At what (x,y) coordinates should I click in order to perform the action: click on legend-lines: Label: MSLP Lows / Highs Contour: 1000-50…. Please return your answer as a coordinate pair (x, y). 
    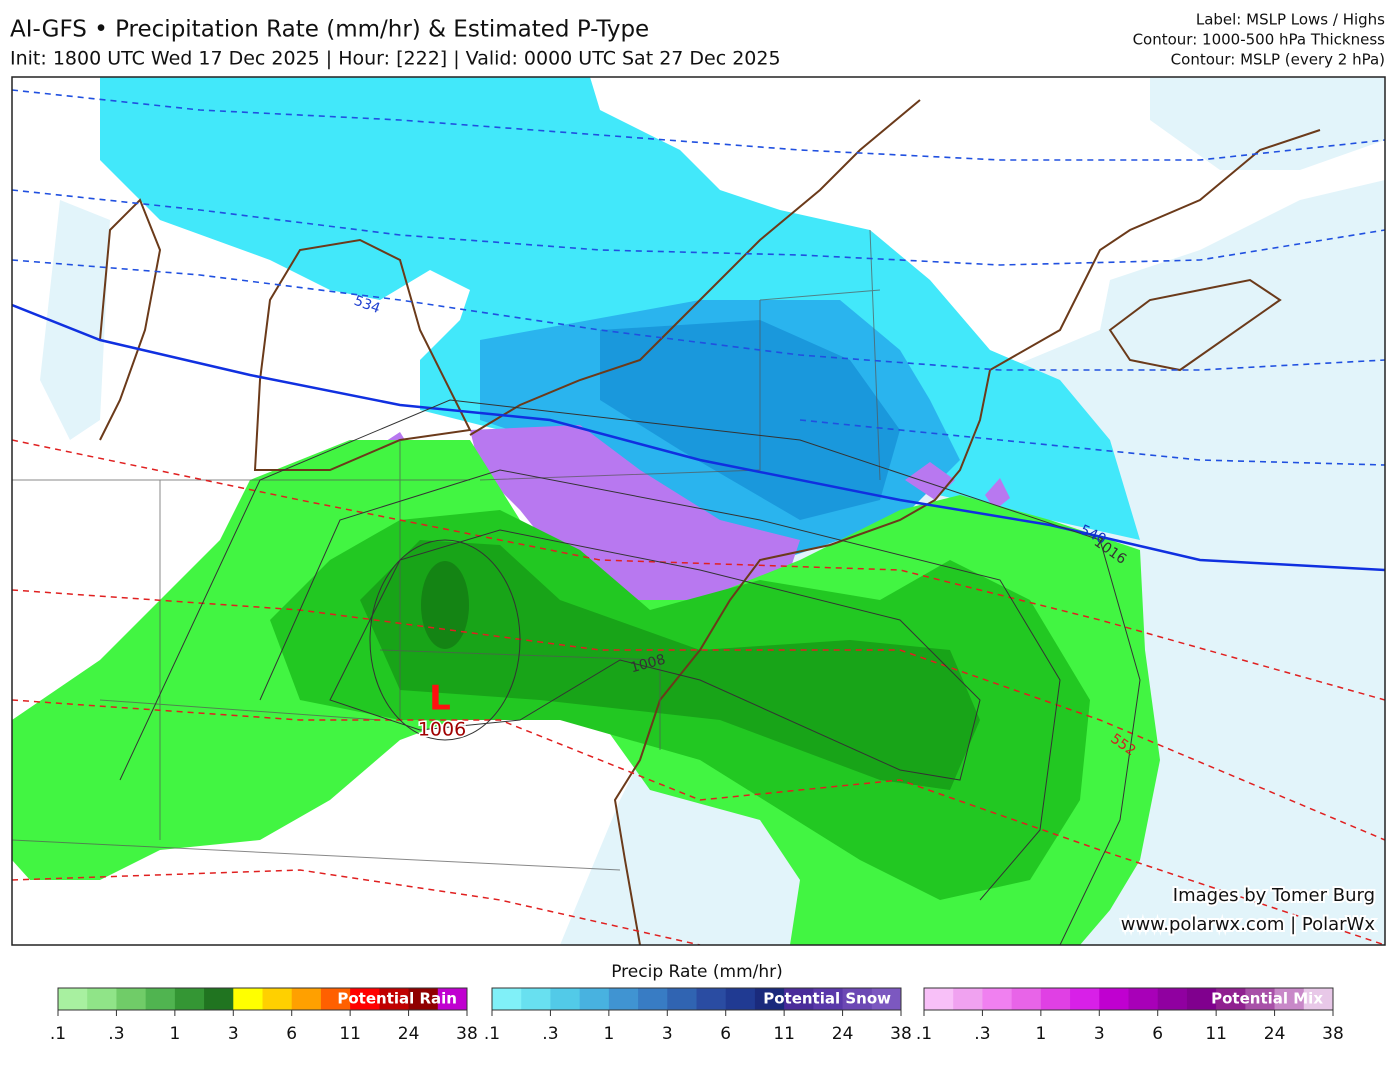
    Looking at the image, I should click on (1259, 40).